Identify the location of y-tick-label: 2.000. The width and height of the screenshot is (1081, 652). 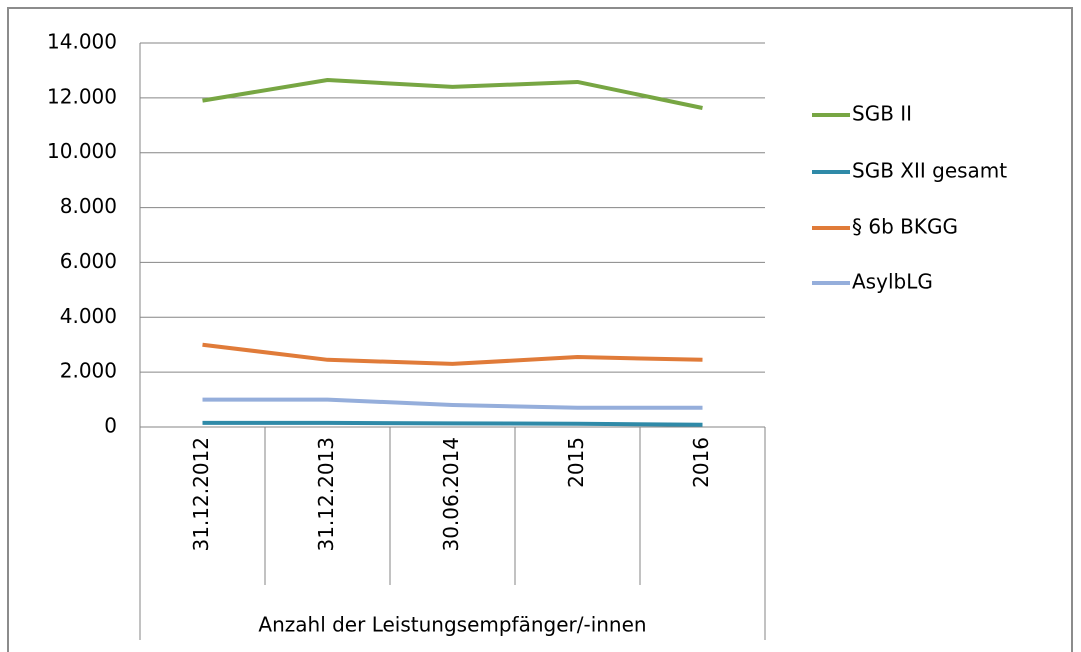
(88, 371).